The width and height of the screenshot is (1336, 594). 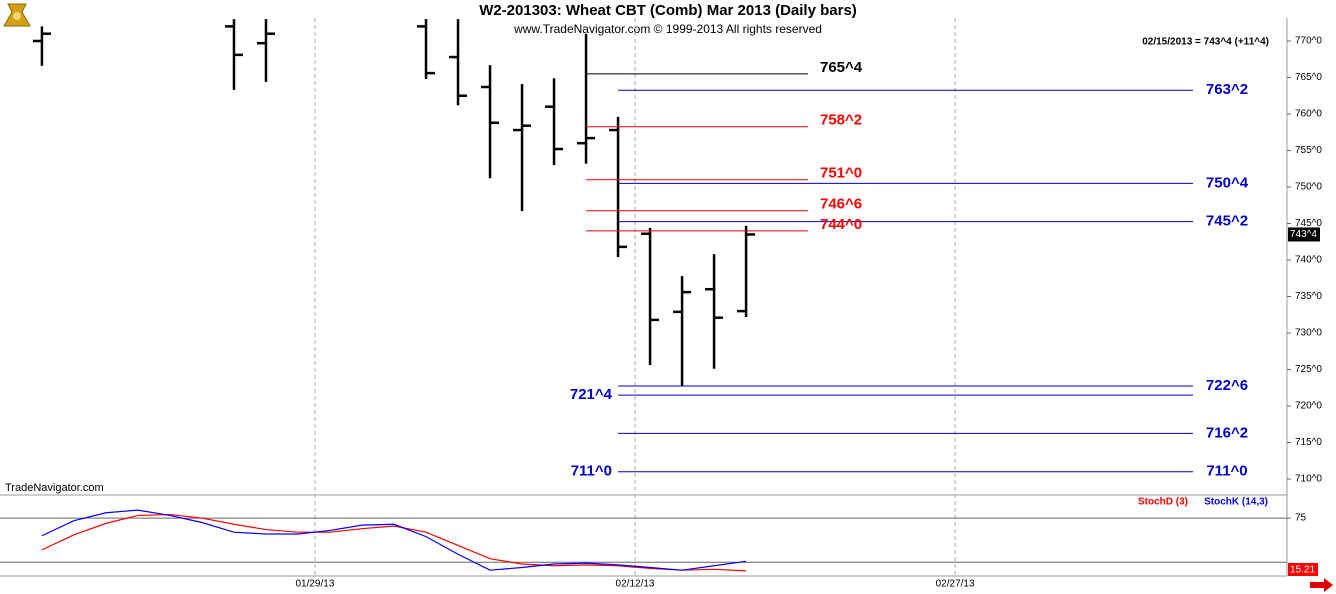 I want to click on level-label: 758^2, so click(x=841, y=120).